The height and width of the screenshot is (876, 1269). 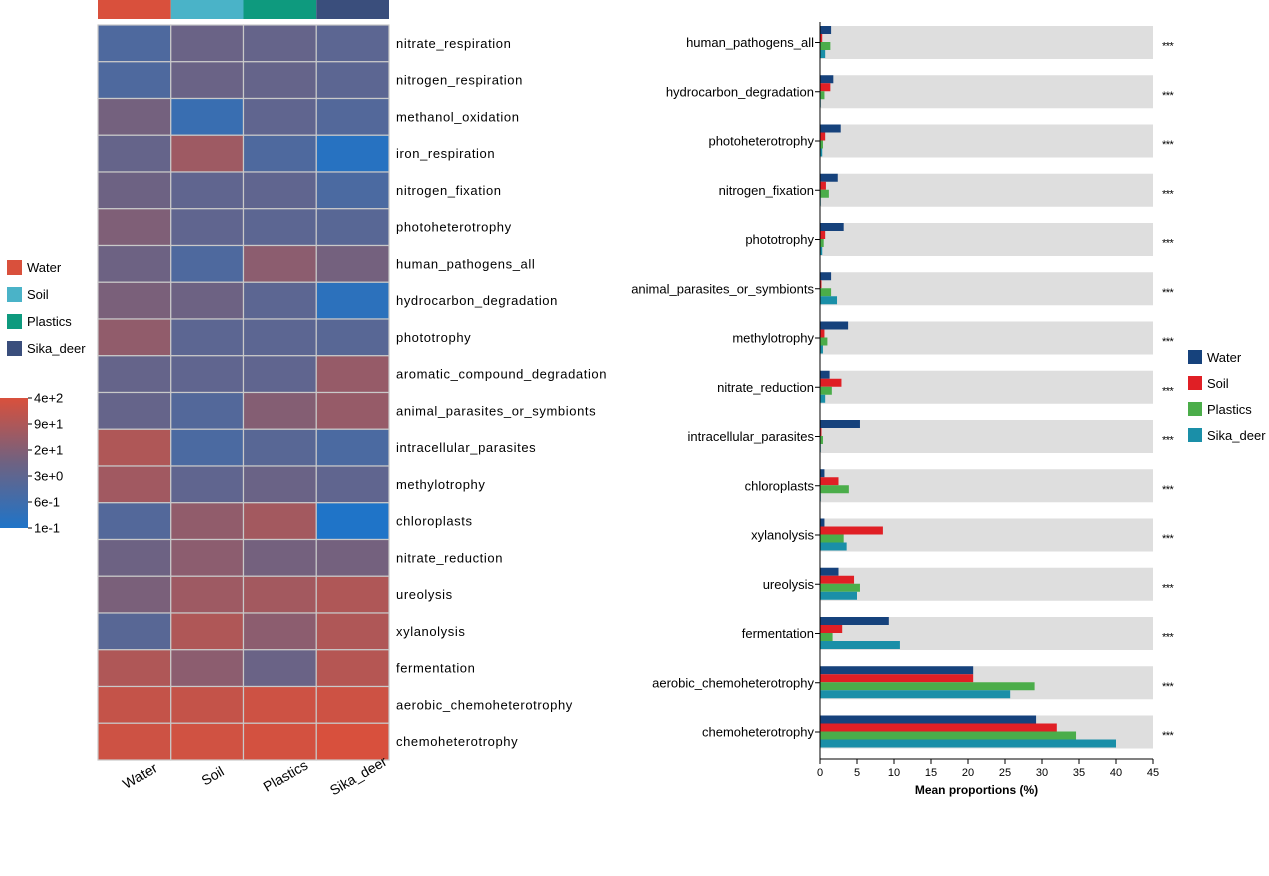 I want to click on row-label-phototrophy: phototrophy, so click(x=433, y=337).